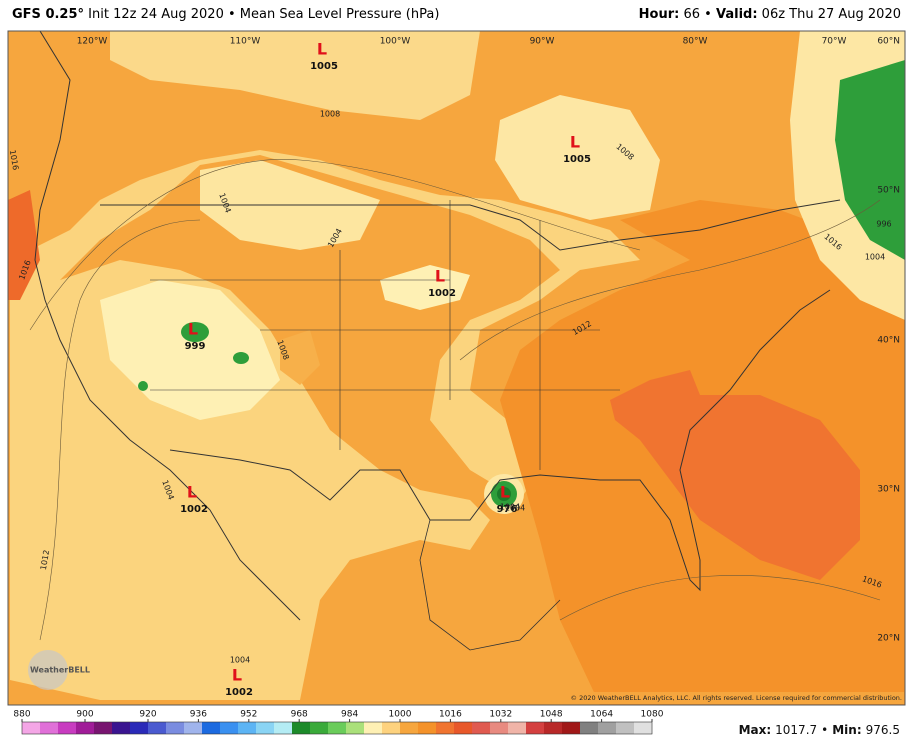 The image size is (913, 750). Describe the element at coordinates (831, 14) in the screenshot. I see `valid: 06z Thu 27 Aug 2020` at that location.